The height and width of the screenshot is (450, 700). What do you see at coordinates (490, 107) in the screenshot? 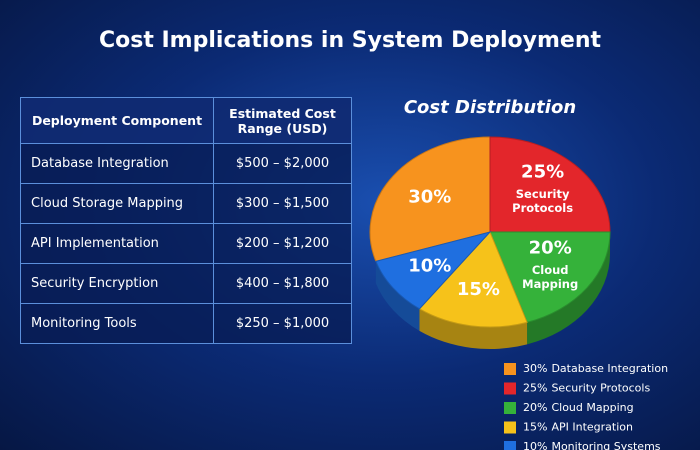
I see `chart-title: Cost Distribution` at bounding box center [490, 107].